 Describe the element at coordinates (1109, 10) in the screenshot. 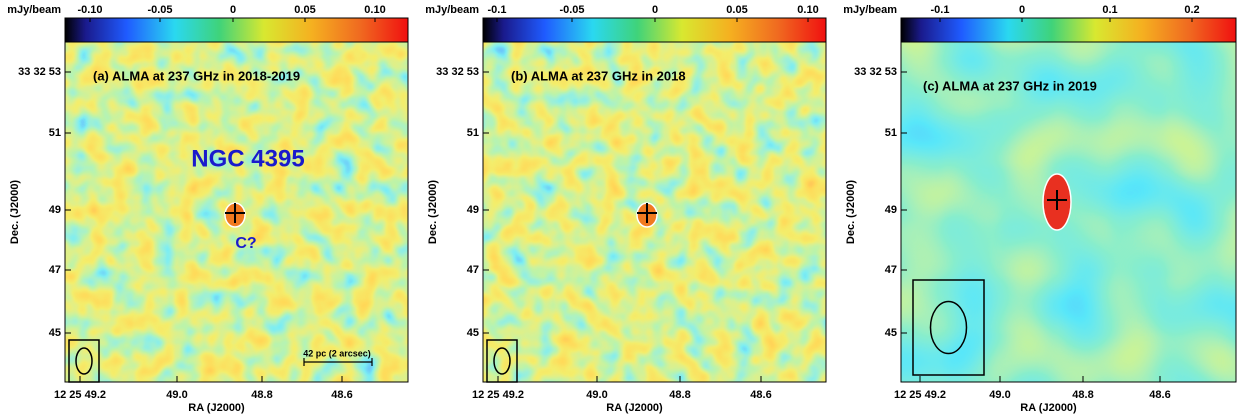

I see `colorbar-tick-label: 0.1` at that location.